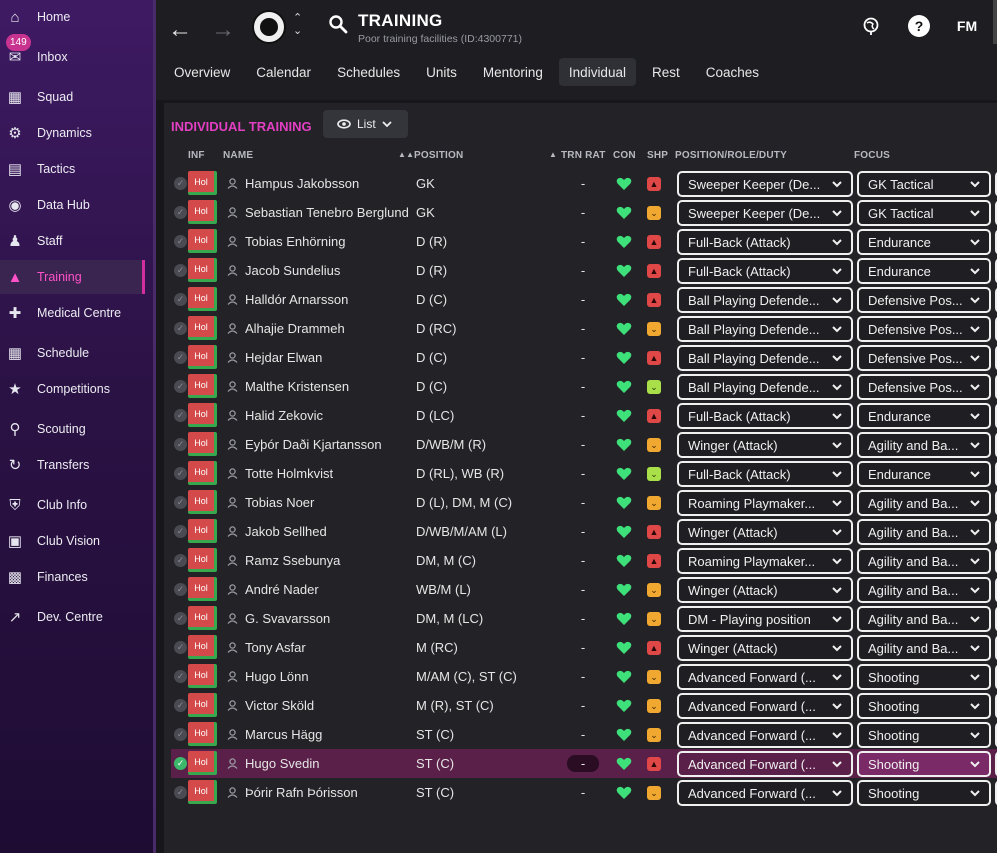  I want to click on tab-individual: Individual, so click(597, 72).